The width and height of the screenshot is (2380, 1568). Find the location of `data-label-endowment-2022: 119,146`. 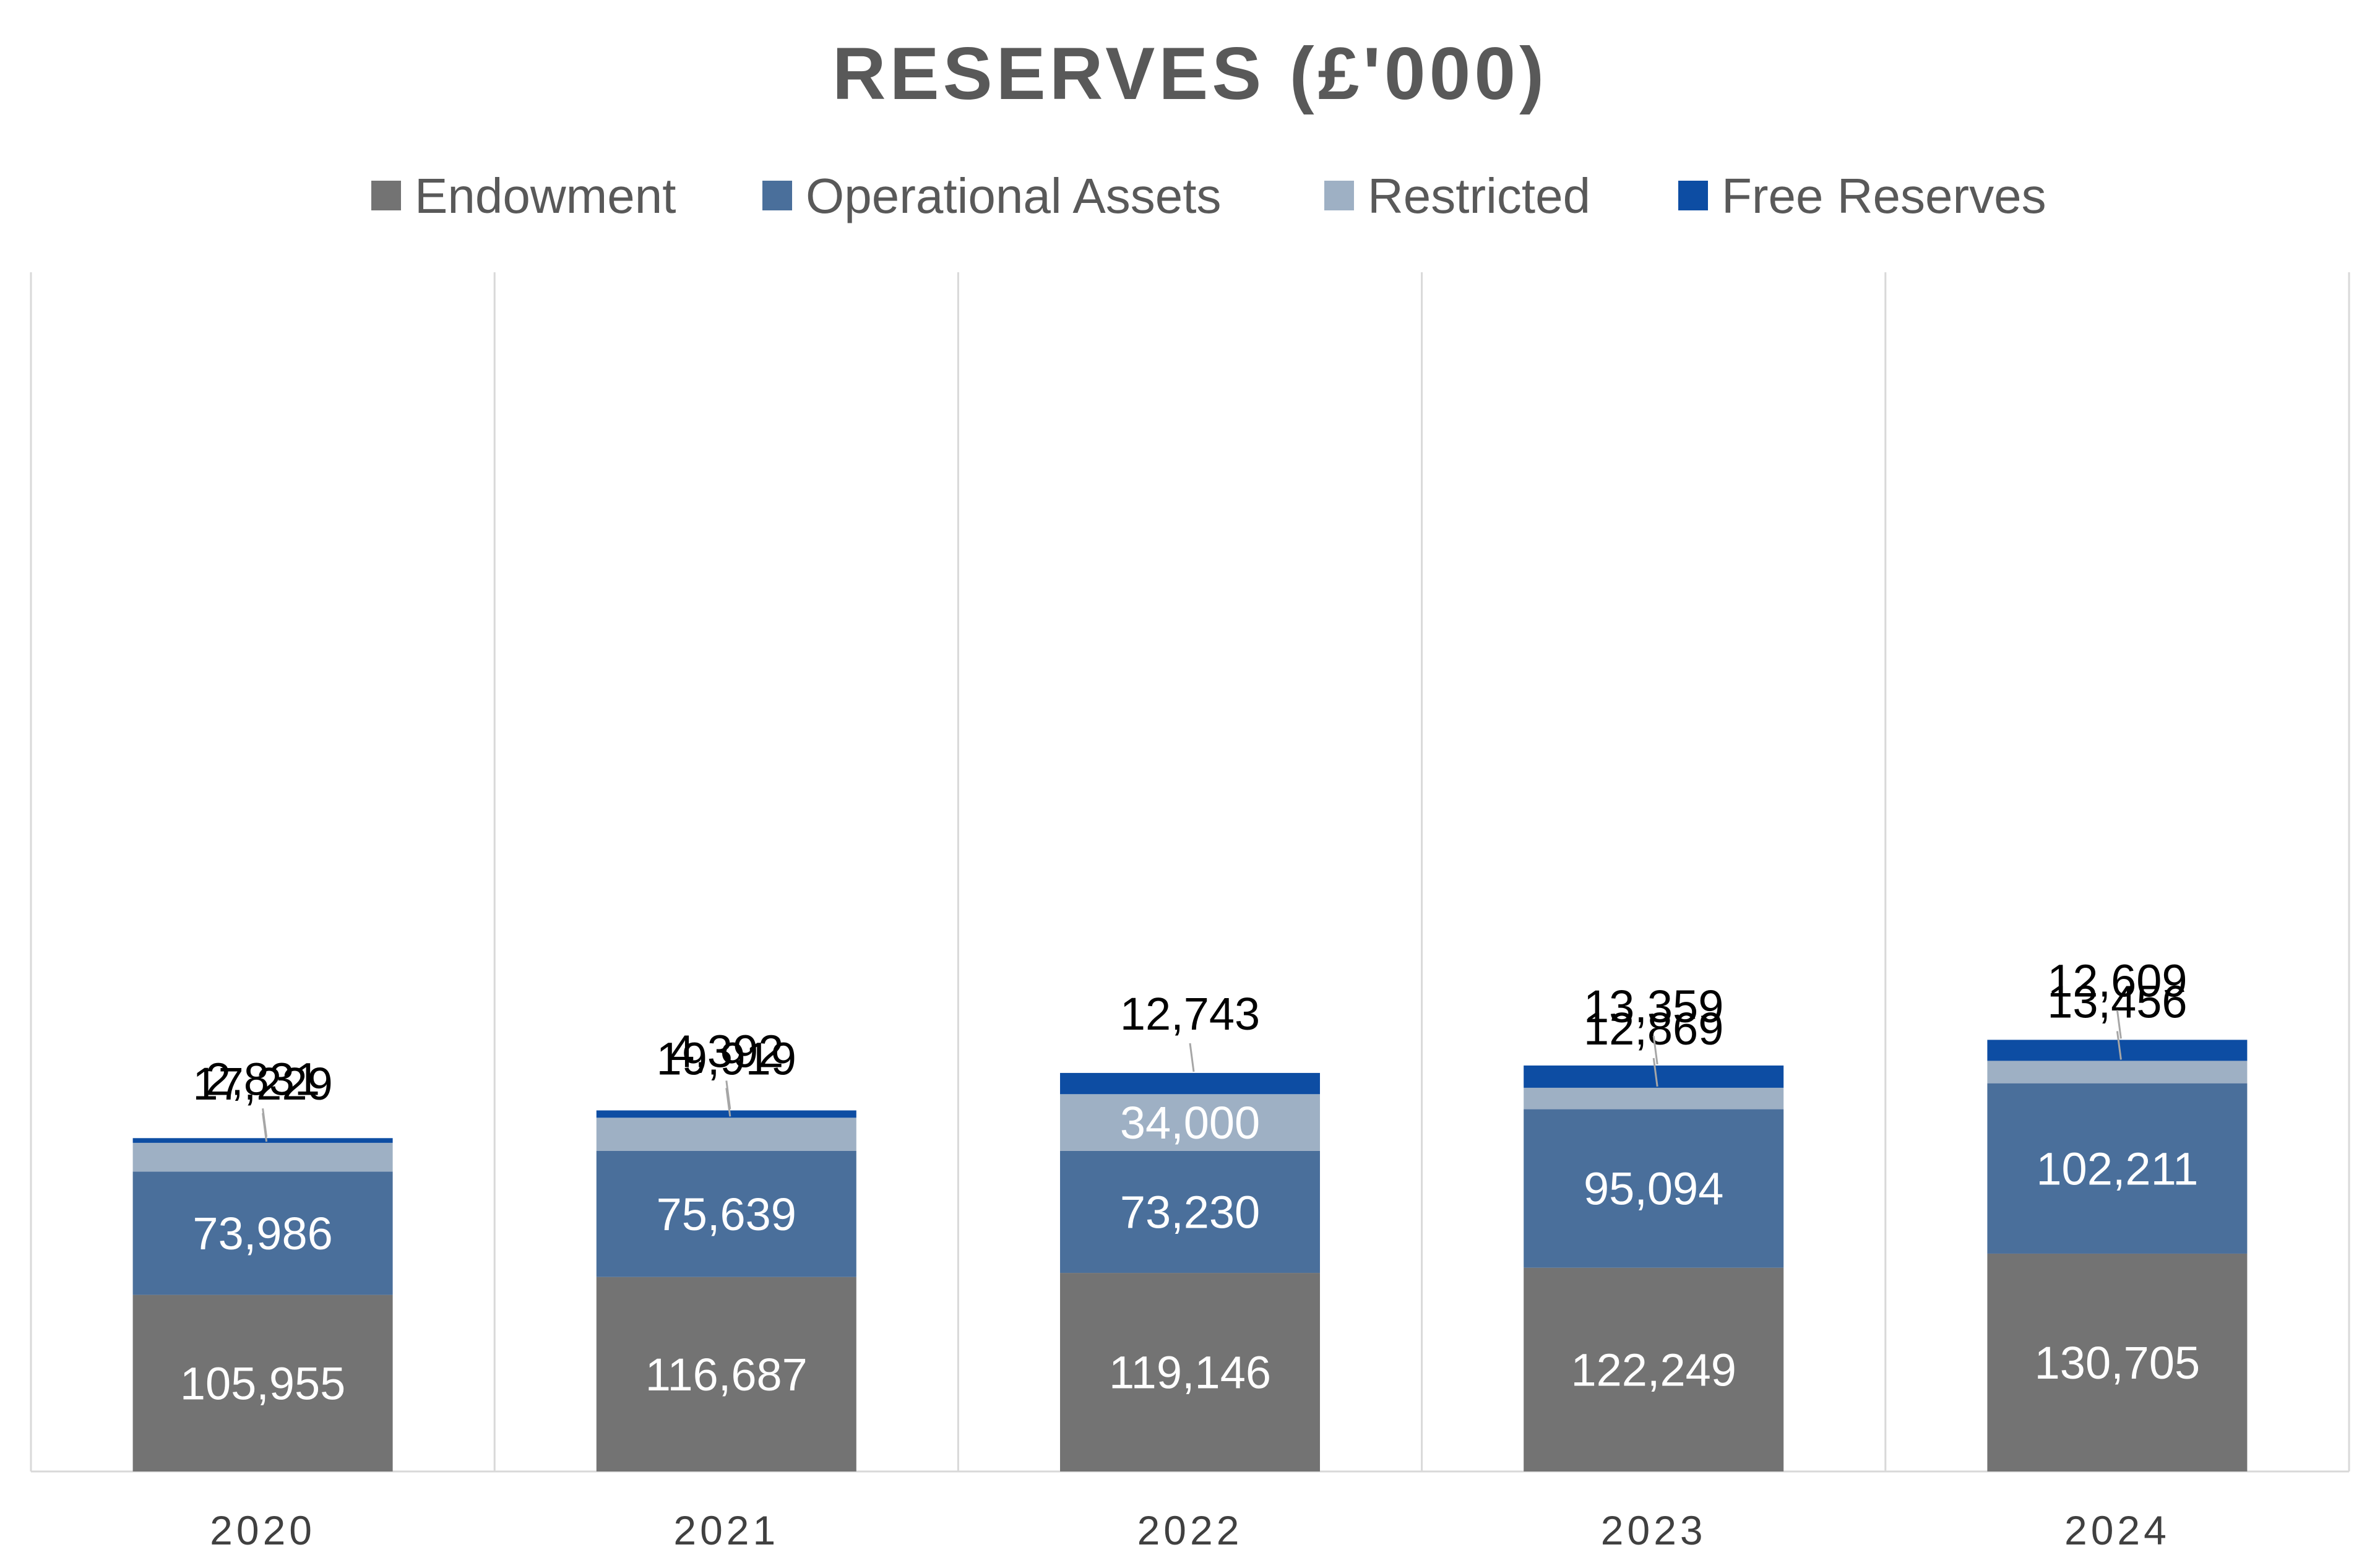

data-label-endowment-2022: 119,146 is located at coordinates (1190, 1372).